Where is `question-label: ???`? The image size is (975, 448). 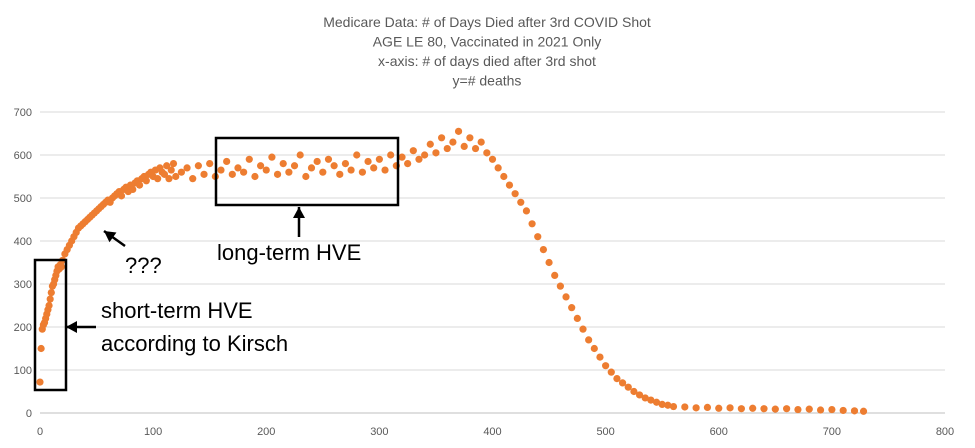
question-label: ??? is located at coordinates (143, 265).